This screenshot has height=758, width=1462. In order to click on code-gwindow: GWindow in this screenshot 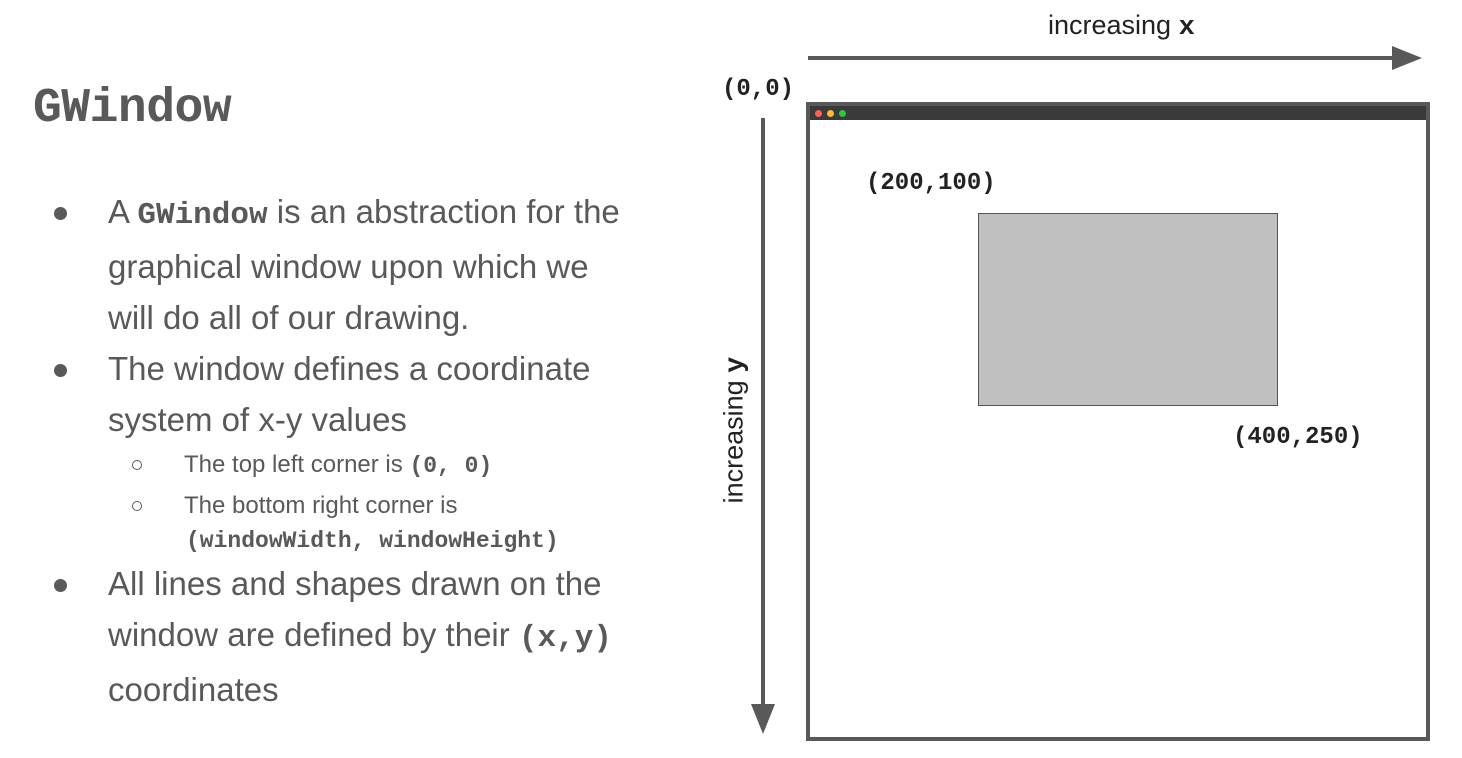, I will do `click(202, 215)`.